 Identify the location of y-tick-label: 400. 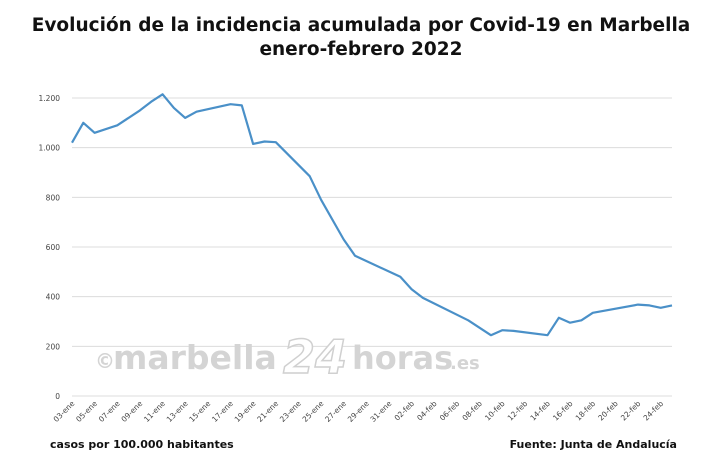
(53, 297).